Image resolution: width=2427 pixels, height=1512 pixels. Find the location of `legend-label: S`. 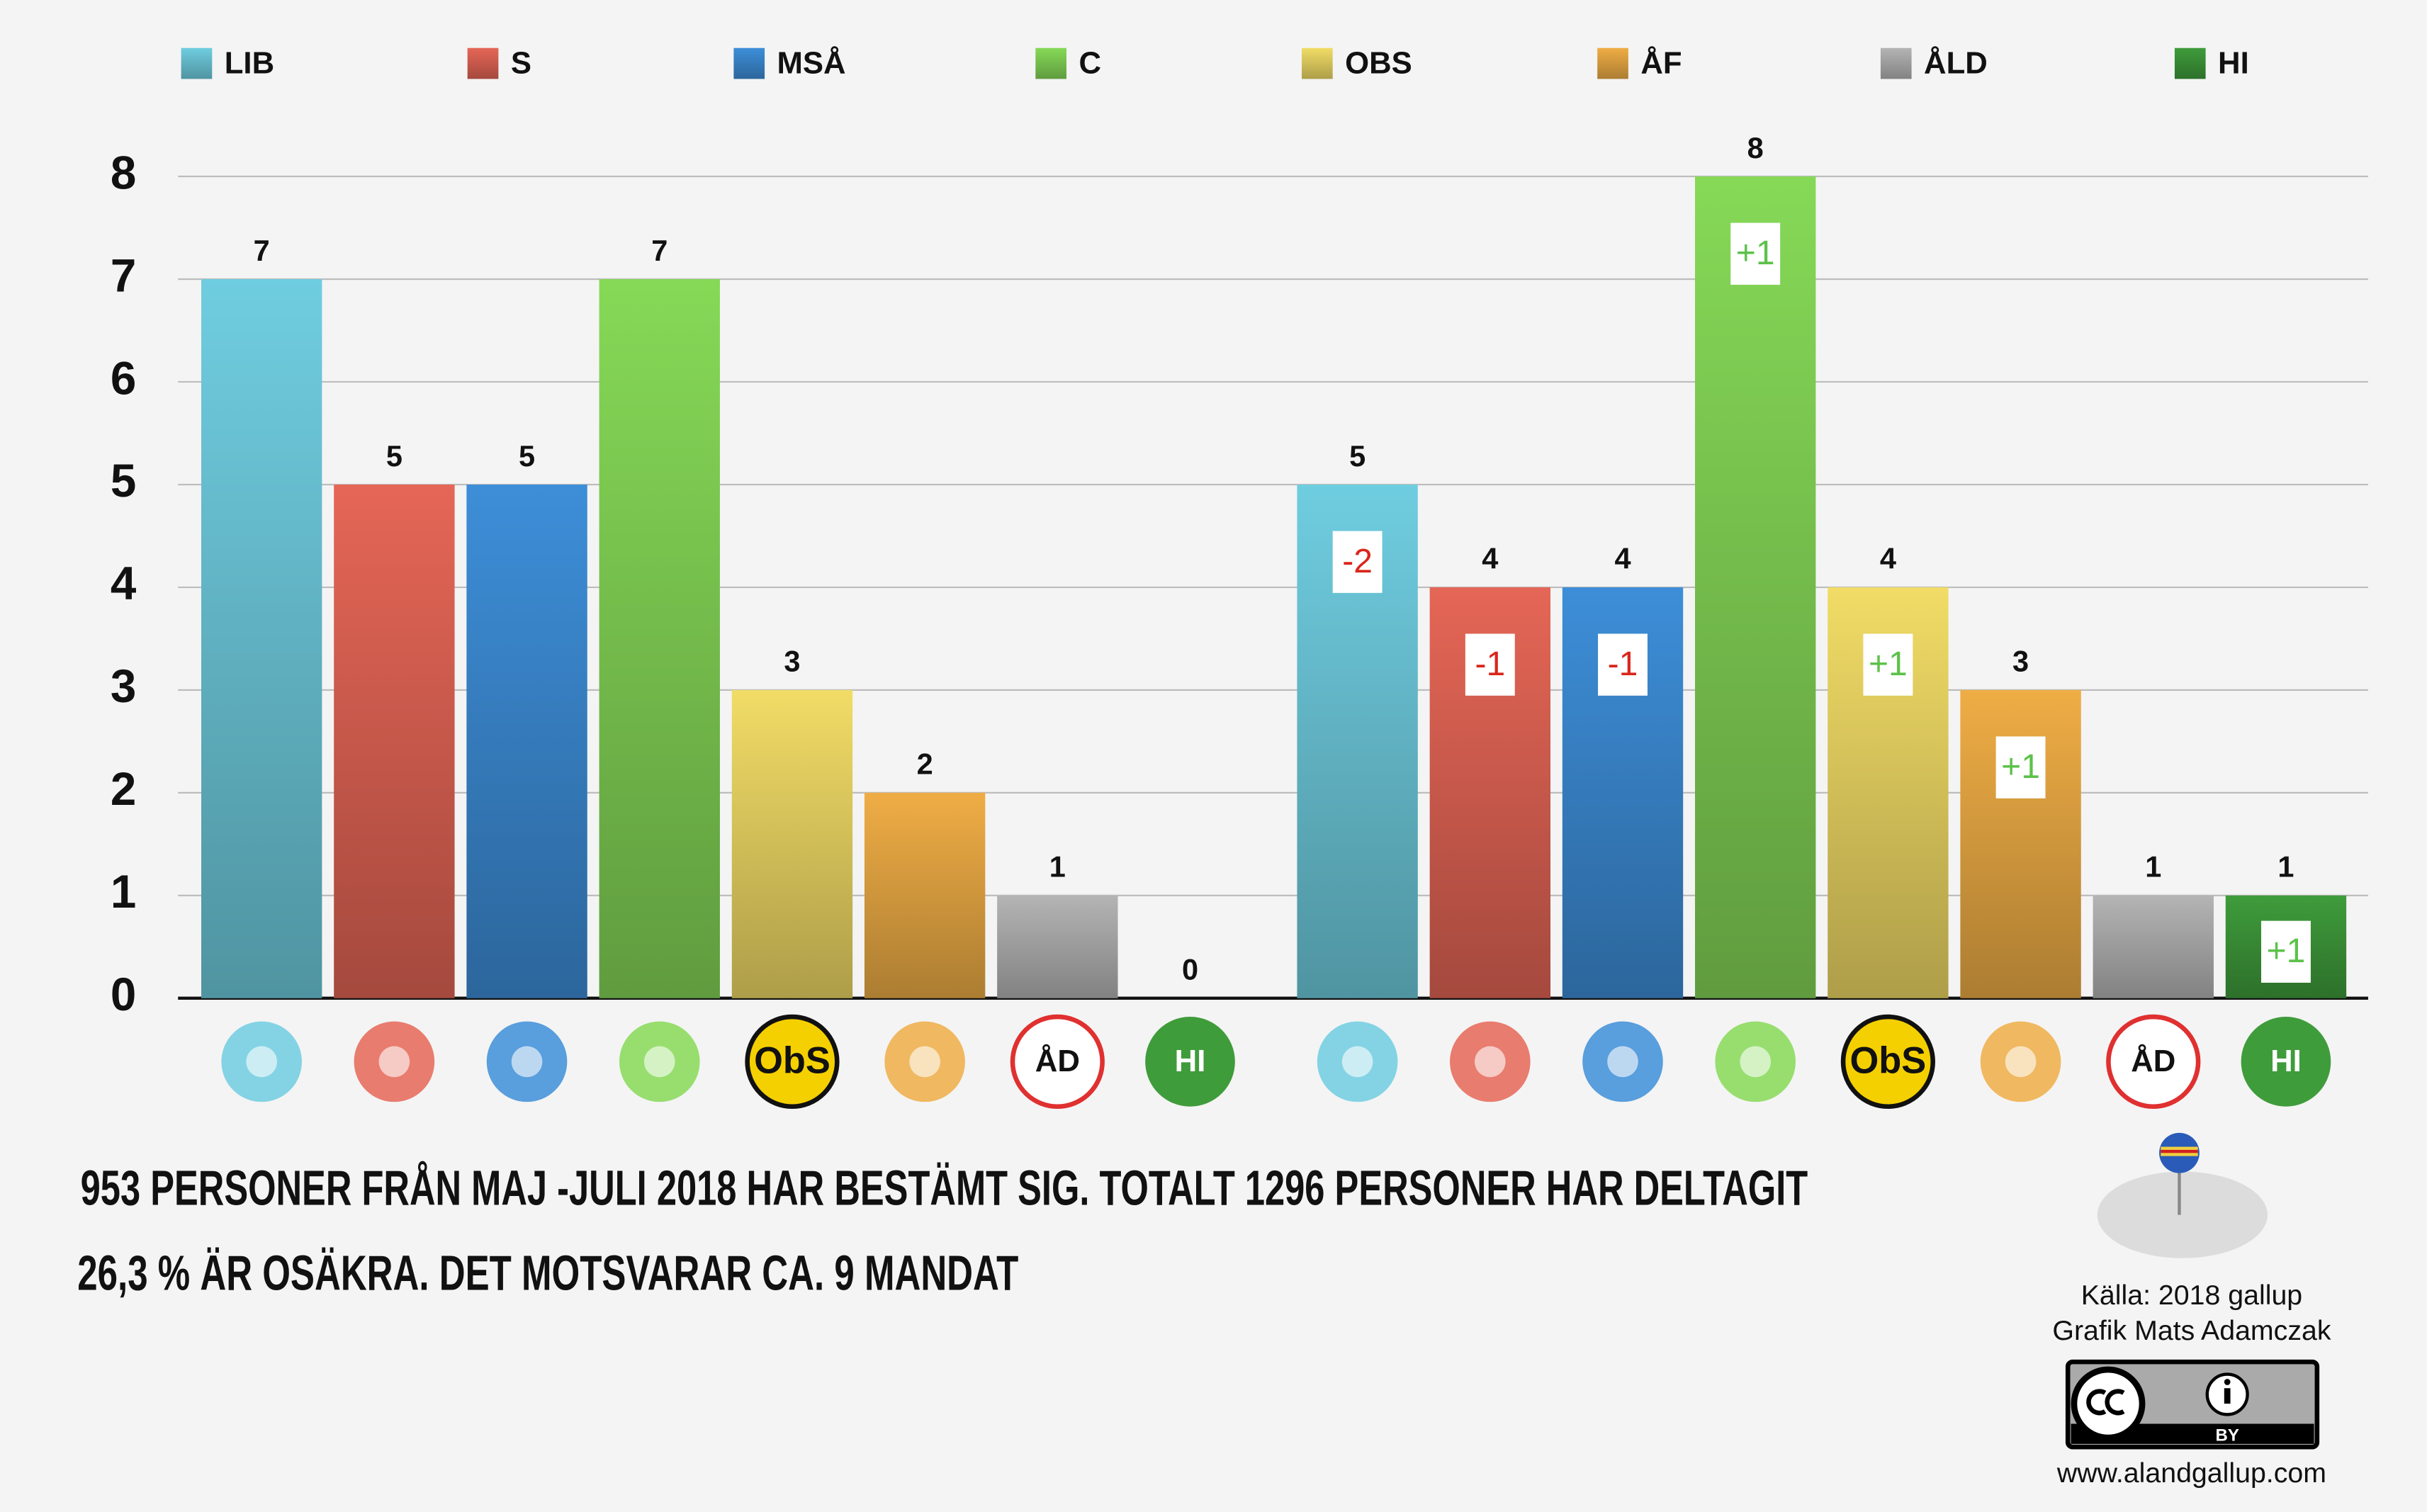

legend-label: S is located at coordinates (521, 62).